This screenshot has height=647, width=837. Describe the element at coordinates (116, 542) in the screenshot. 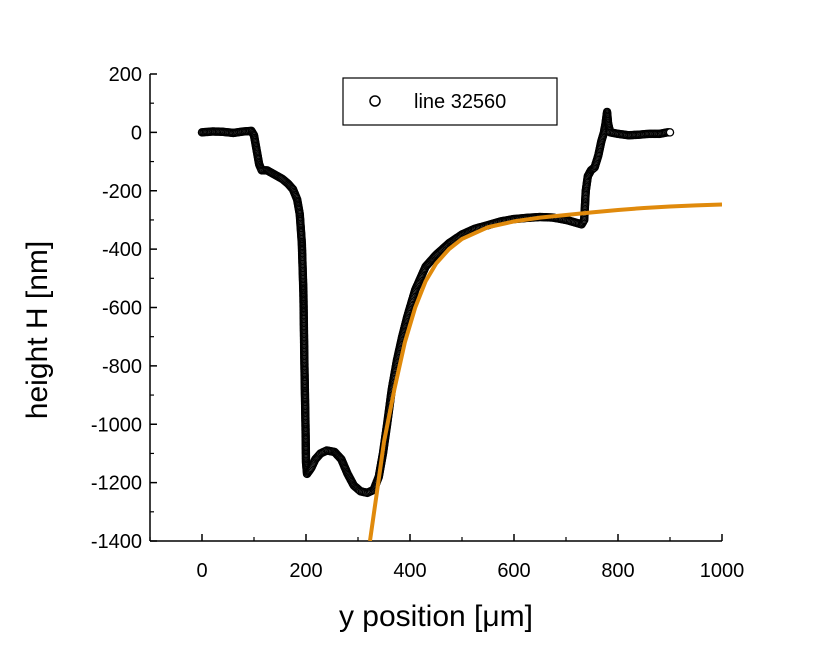

I see `y-tick-label: -1400` at that location.